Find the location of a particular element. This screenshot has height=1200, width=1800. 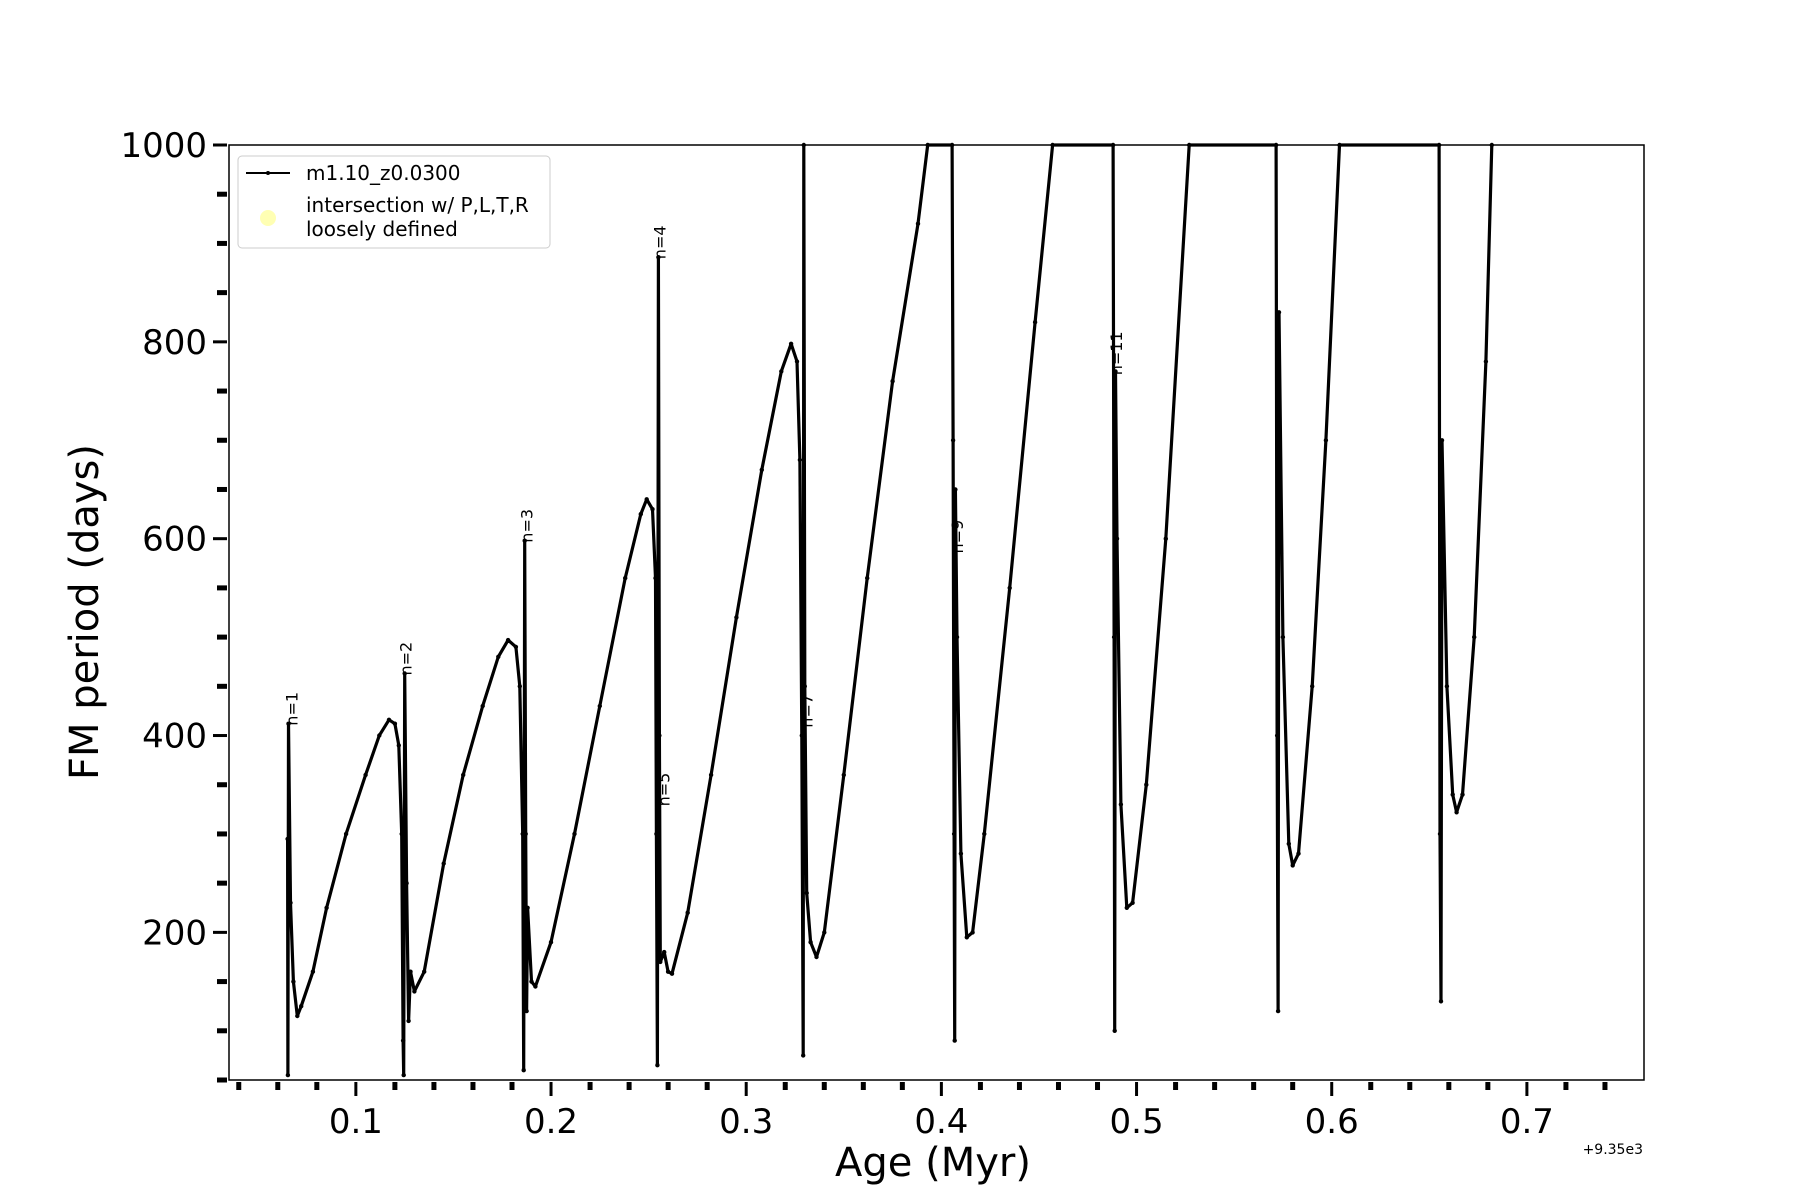

x-axis-label: Age (Myr) is located at coordinates (933, 1163).